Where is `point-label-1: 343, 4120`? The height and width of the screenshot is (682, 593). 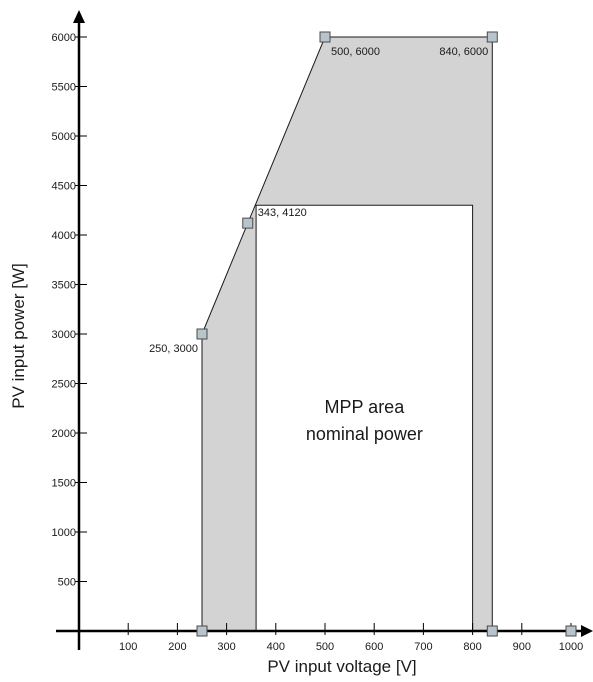 point-label-1: 343, 4120 is located at coordinates (282, 213).